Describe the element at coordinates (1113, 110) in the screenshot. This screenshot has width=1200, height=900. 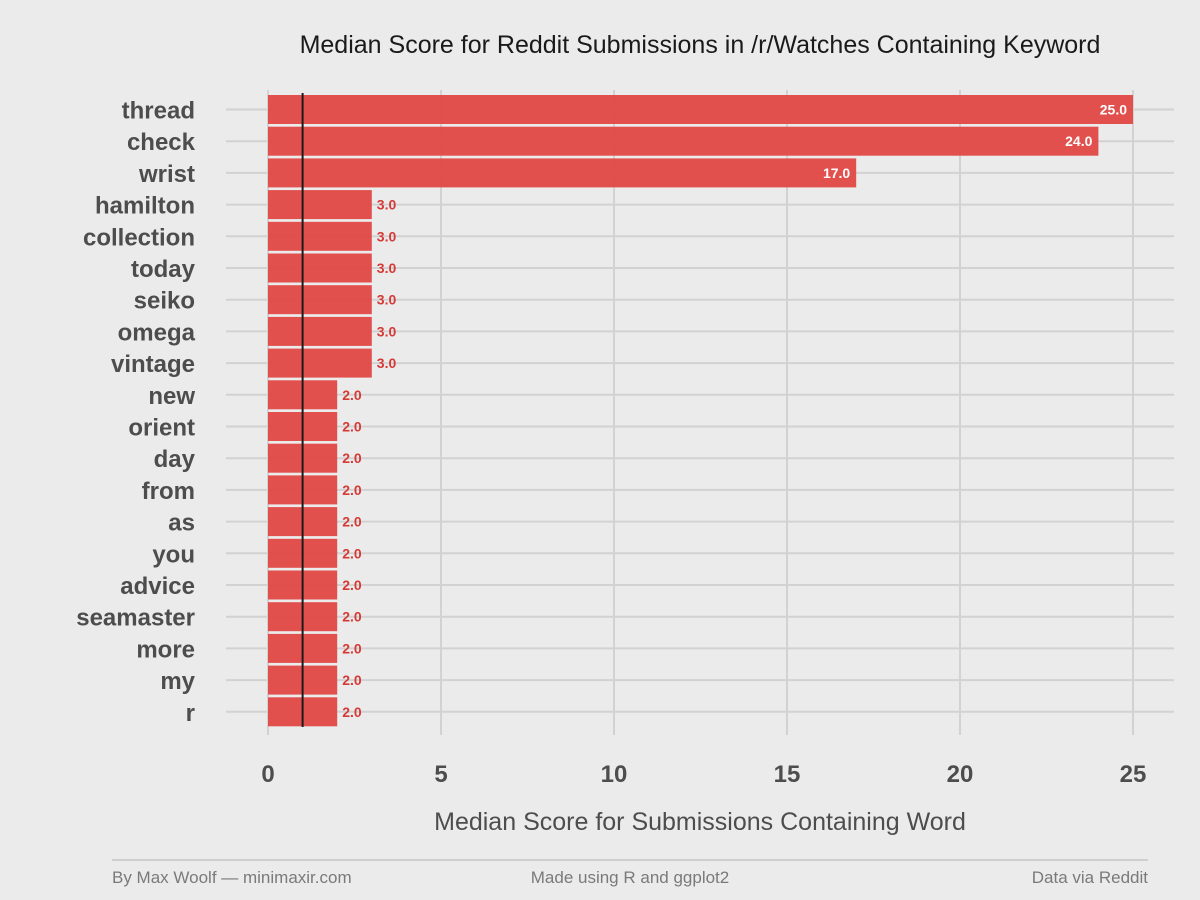
I see `value-label-thread: 25.0` at that location.